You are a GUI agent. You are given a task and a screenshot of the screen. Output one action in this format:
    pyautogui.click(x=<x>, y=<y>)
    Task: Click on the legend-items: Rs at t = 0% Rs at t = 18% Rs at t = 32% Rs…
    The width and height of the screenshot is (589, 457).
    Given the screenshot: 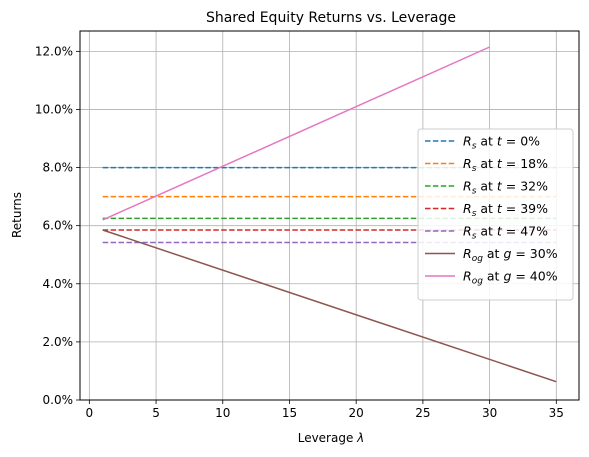 What is the action you would take?
    pyautogui.click(x=491, y=210)
    